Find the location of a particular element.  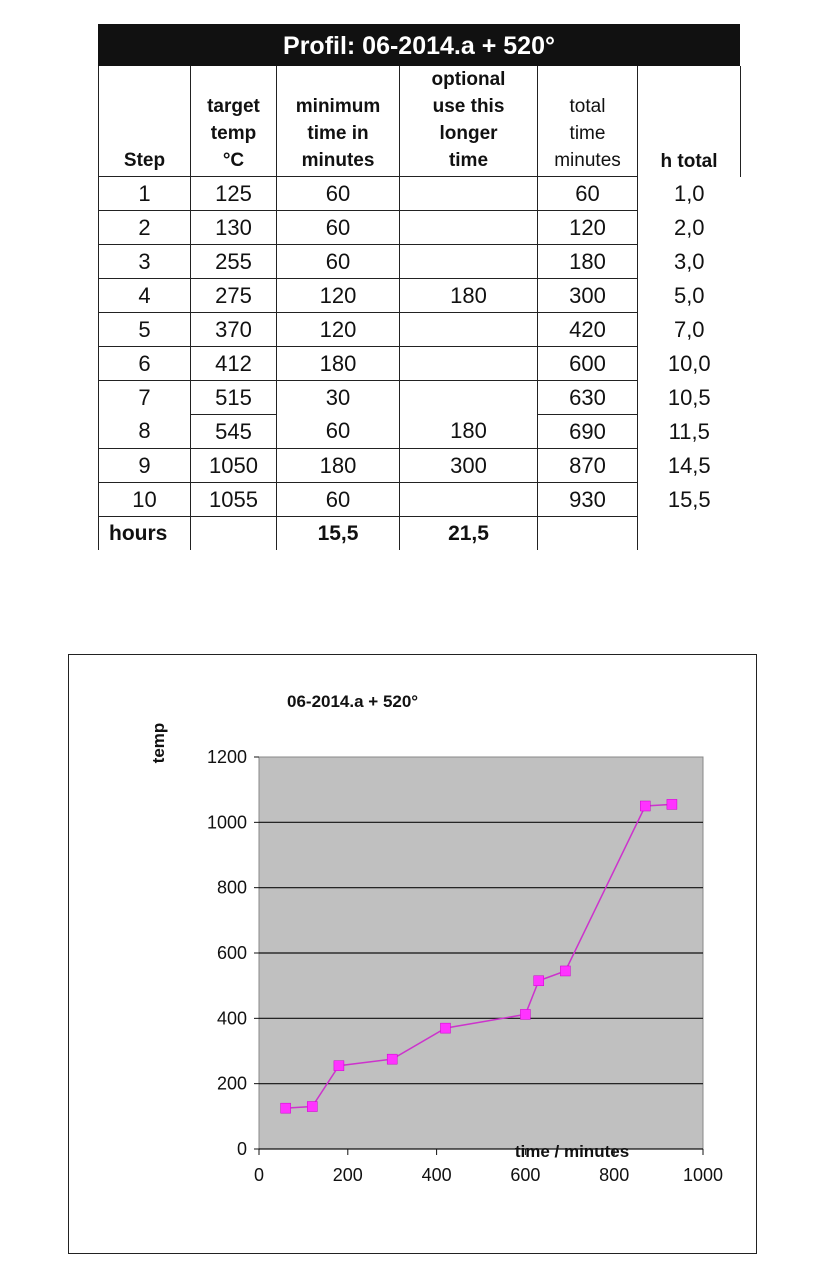

cell-total-time: 60 is located at coordinates (587, 193).